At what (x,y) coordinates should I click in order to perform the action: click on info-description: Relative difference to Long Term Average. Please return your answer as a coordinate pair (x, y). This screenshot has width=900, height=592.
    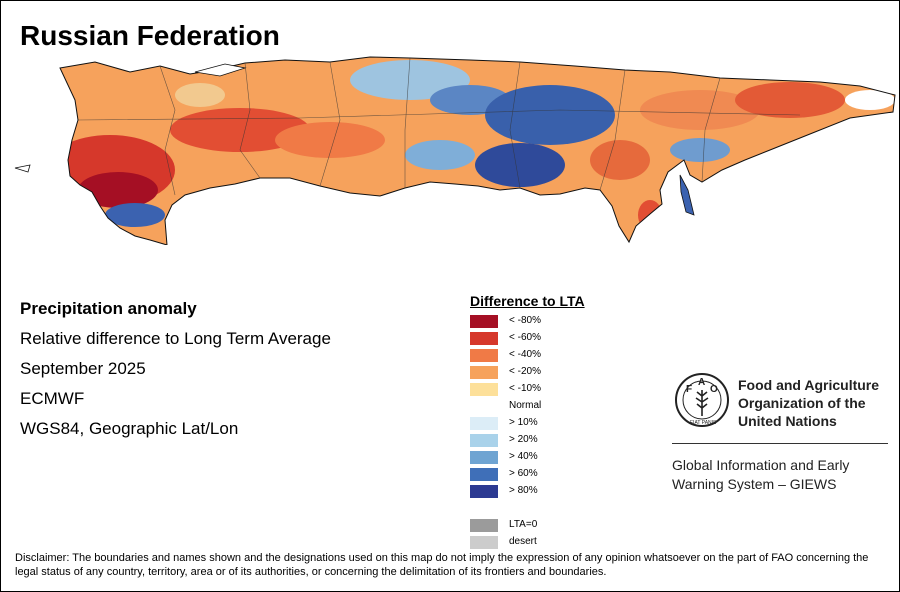
    Looking at the image, I should click on (175, 338).